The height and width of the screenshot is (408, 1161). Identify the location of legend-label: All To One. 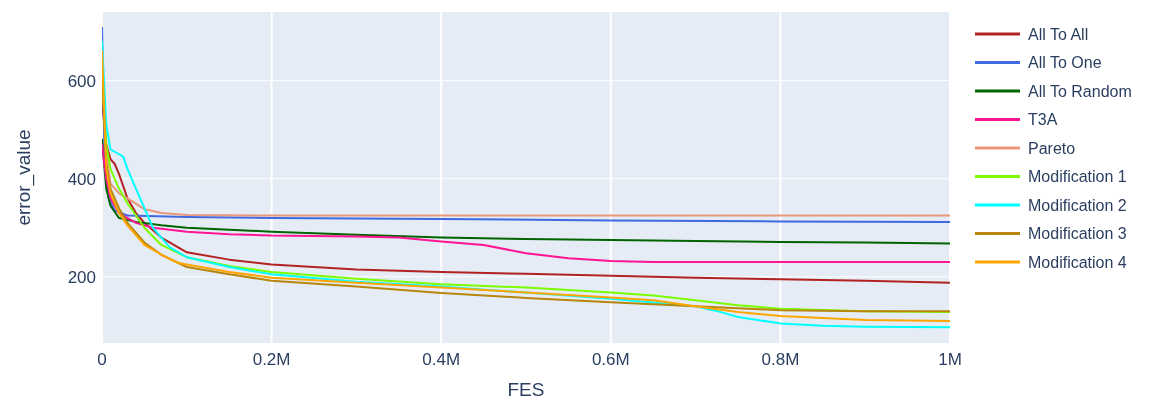
(1065, 63).